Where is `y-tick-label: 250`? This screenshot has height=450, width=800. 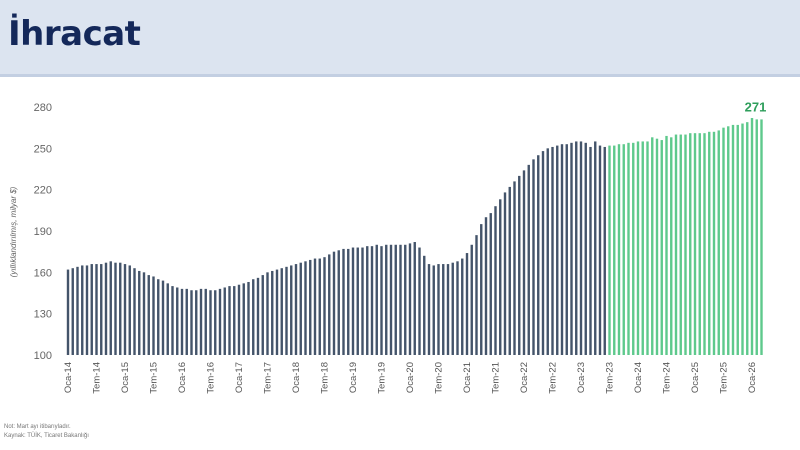 y-tick-label: 250 is located at coordinates (43, 149).